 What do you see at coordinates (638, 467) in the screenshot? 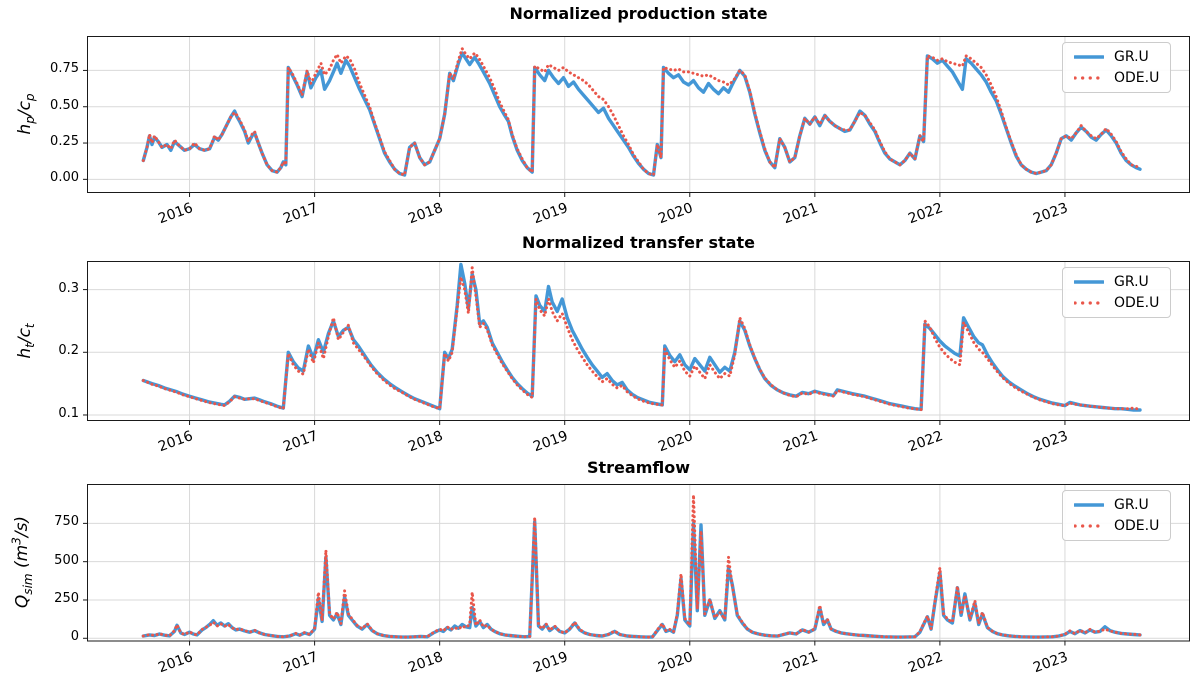
I see `chart-title-streamflow: Streamflow` at bounding box center [638, 467].